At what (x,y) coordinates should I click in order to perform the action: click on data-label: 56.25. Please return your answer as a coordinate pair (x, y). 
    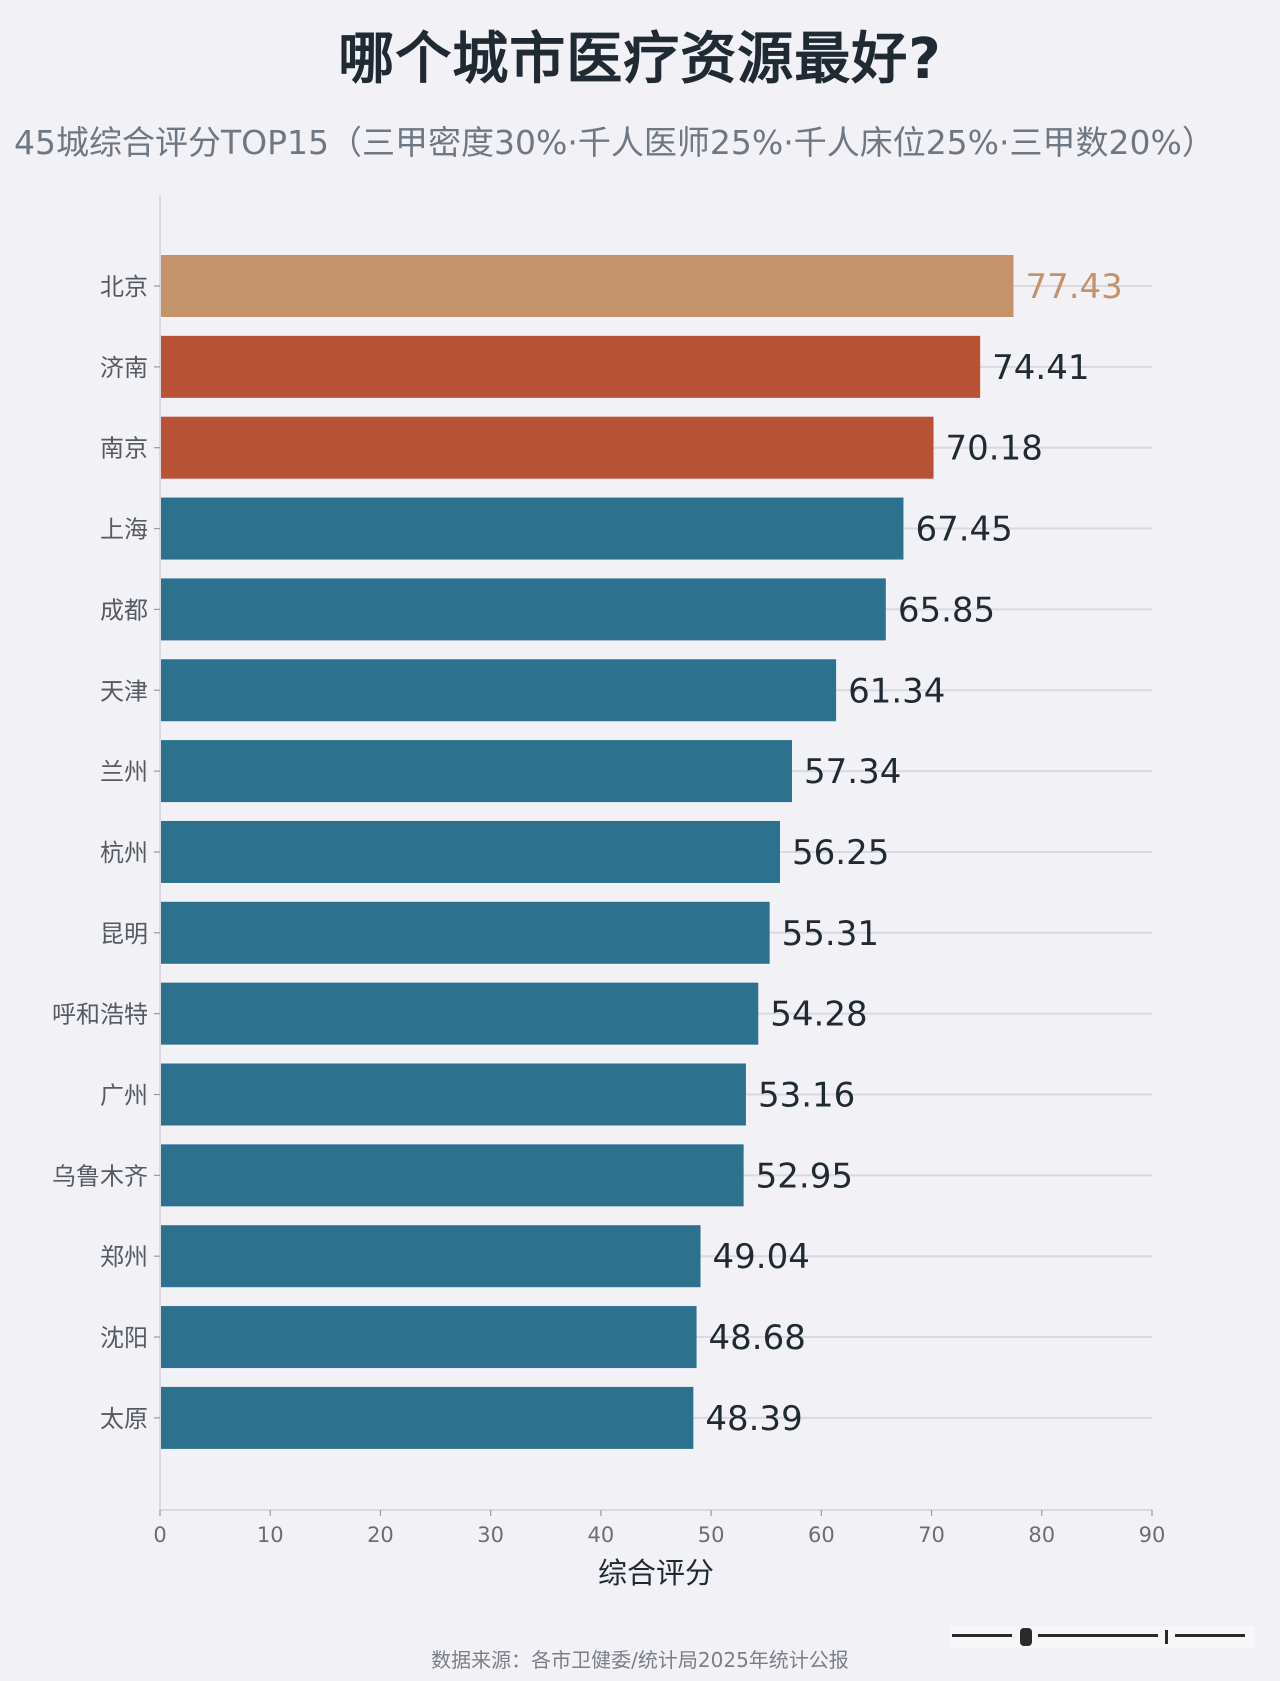
    Looking at the image, I should click on (840, 853).